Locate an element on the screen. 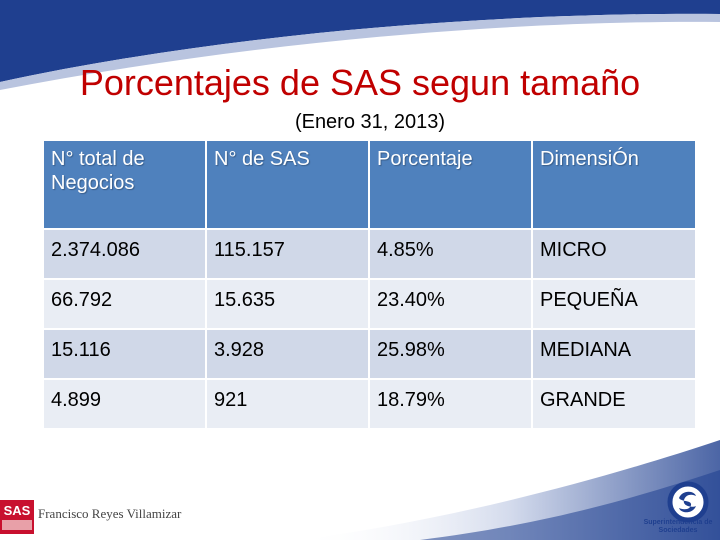 Image resolution: width=720 pixels, height=540 pixels. cell-porcentaje: 18.79% is located at coordinates (450, 404).